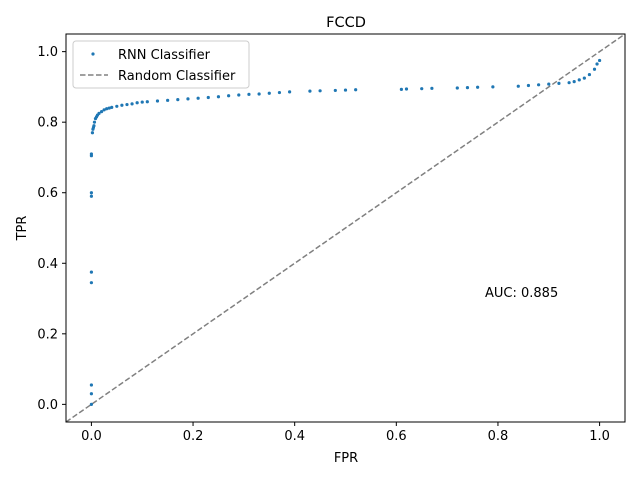 The width and height of the screenshot is (640, 480). I want to click on chart-title: FCCD, so click(346, 23).